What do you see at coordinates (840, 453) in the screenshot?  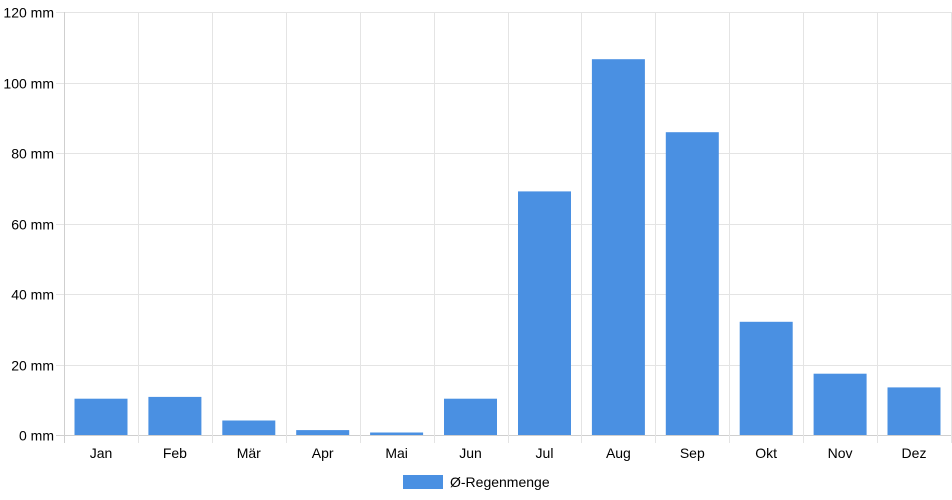 I see `x-tick-label: Nov` at bounding box center [840, 453].